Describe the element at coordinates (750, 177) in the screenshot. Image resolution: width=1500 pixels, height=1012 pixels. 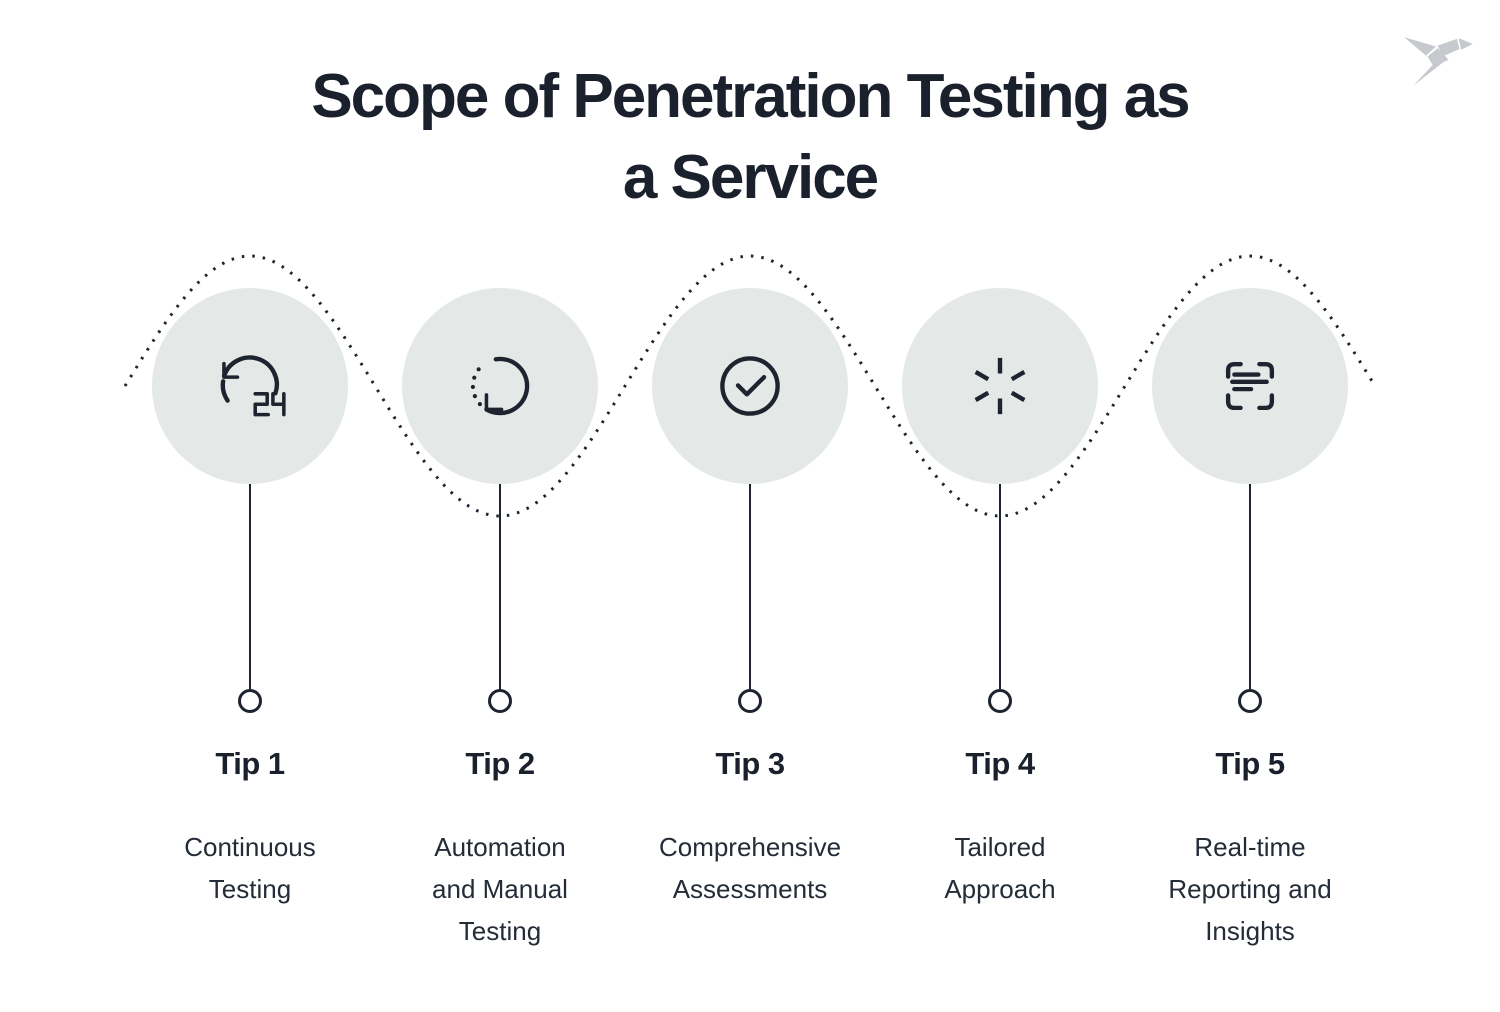
I see `page-title-line2: a Service` at that location.